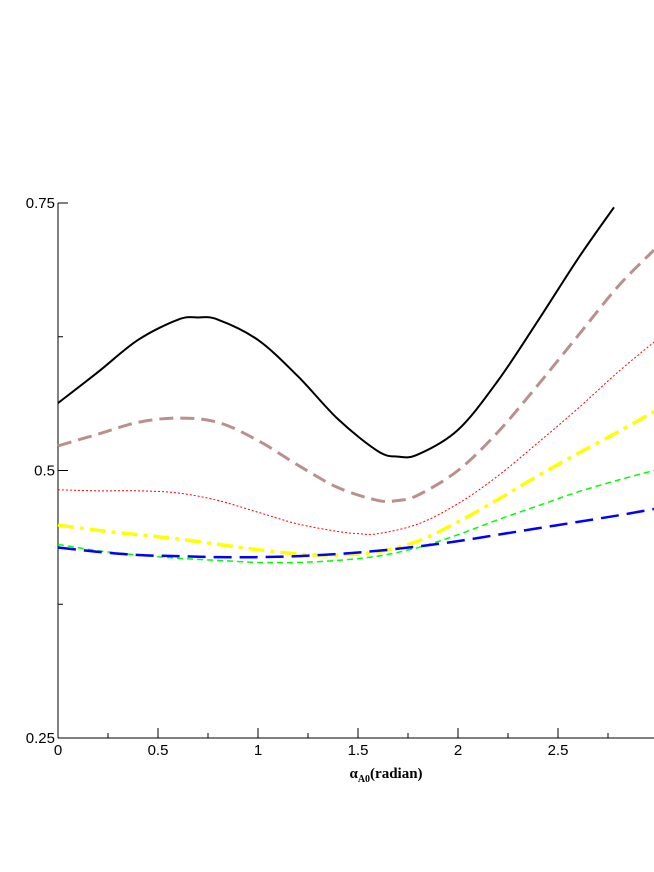  Describe the element at coordinates (158, 750) in the screenshot. I see `x-tick-label: 0.5` at that location.